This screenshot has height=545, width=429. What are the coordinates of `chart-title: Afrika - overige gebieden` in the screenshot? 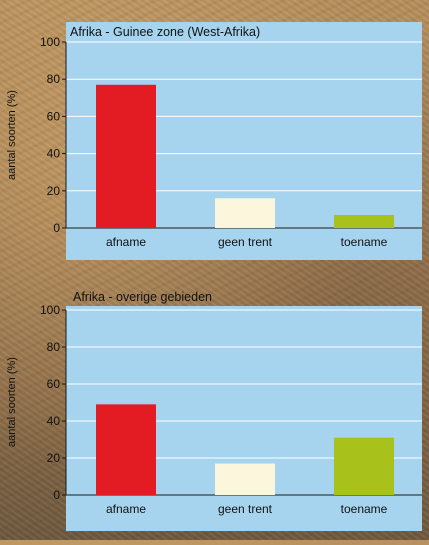 It's located at (142, 297).